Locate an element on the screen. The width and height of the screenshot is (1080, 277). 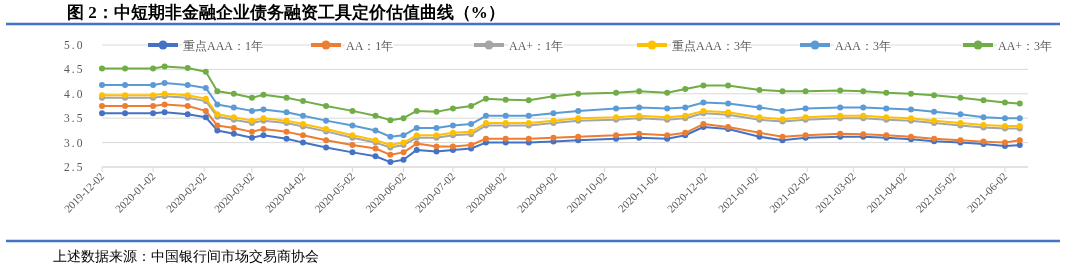
legend-label: 重点AAA：3年 is located at coordinates (712, 46).